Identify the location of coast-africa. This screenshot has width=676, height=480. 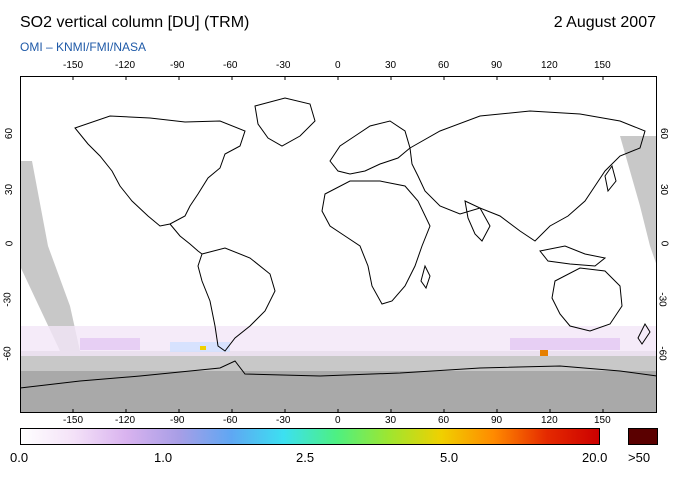
(376, 242).